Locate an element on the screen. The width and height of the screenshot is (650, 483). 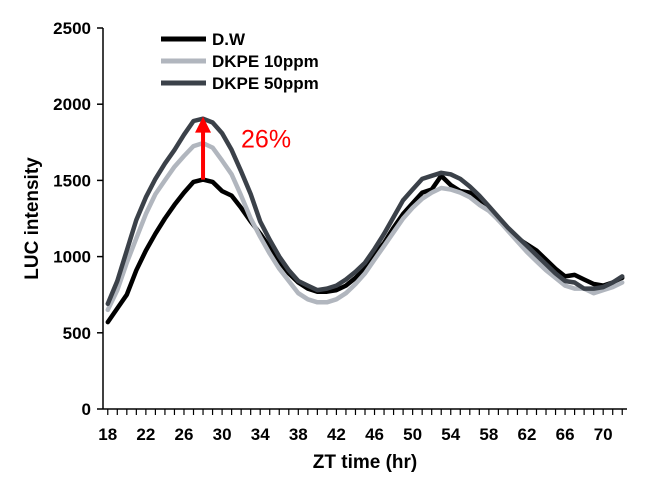
x-tick-label: 66 is located at coordinates (565, 434).